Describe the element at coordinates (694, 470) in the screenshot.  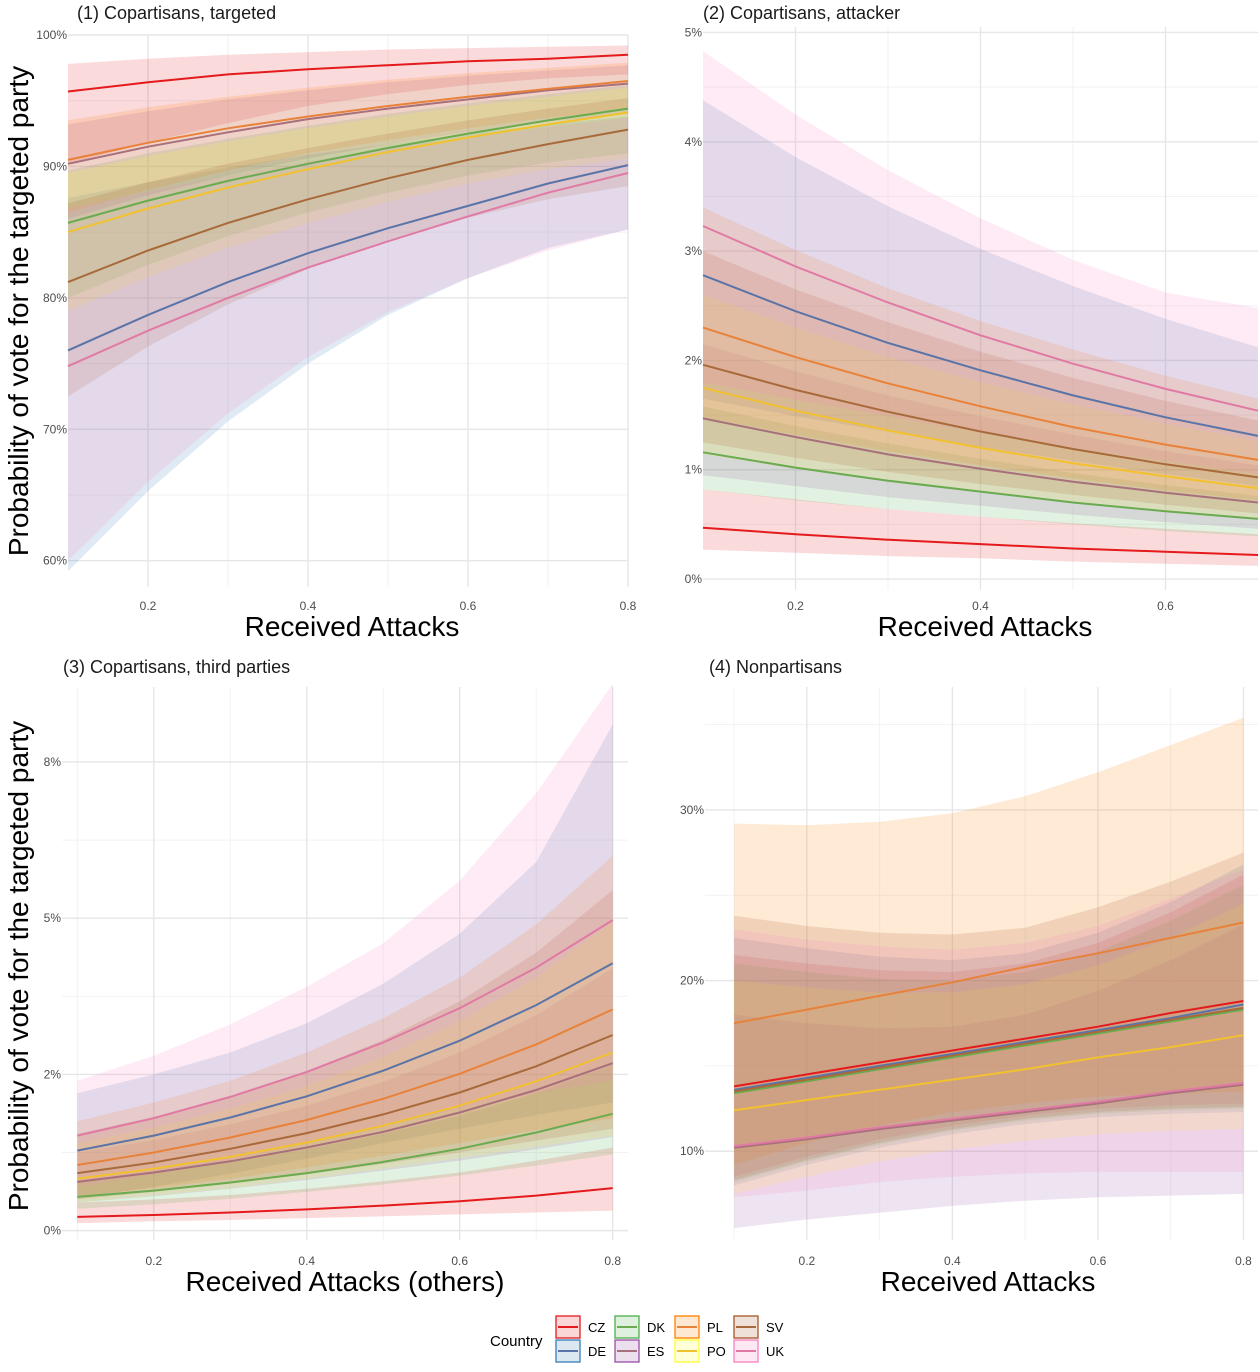
I see `y-tick-label: 1%` at that location.